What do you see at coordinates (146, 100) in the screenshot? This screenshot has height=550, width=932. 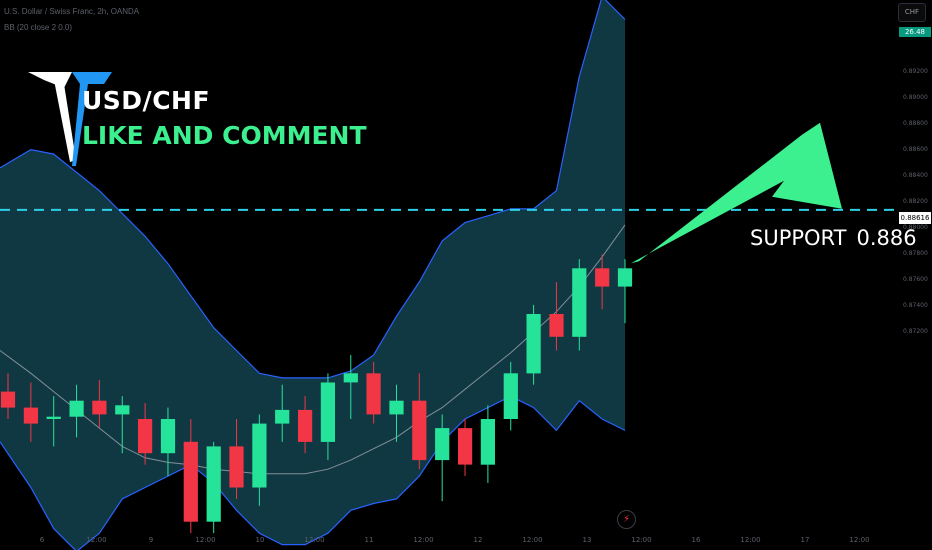 I see `overlay-title: USD/CHF` at bounding box center [146, 100].